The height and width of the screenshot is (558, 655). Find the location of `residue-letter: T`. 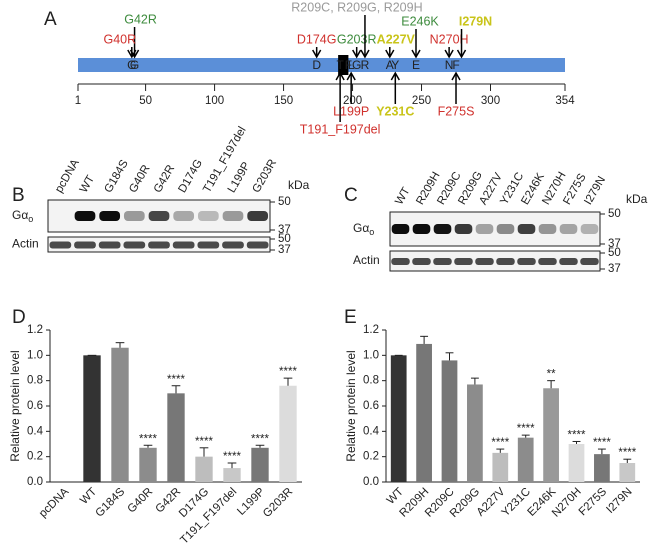

residue-letter: T is located at coordinates (340, 65).